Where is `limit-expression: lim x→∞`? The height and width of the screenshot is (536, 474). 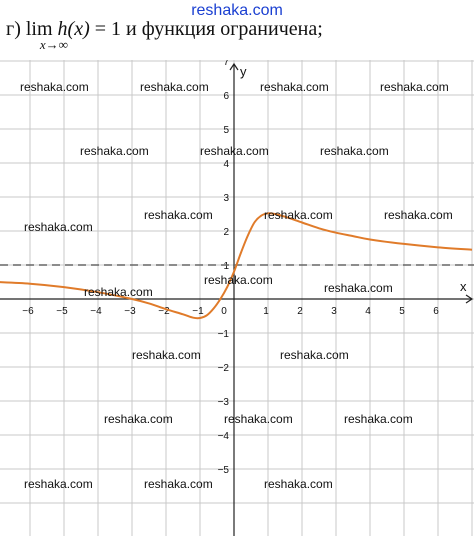
limit-expression: lim x→∞ is located at coordinates (46, 35).